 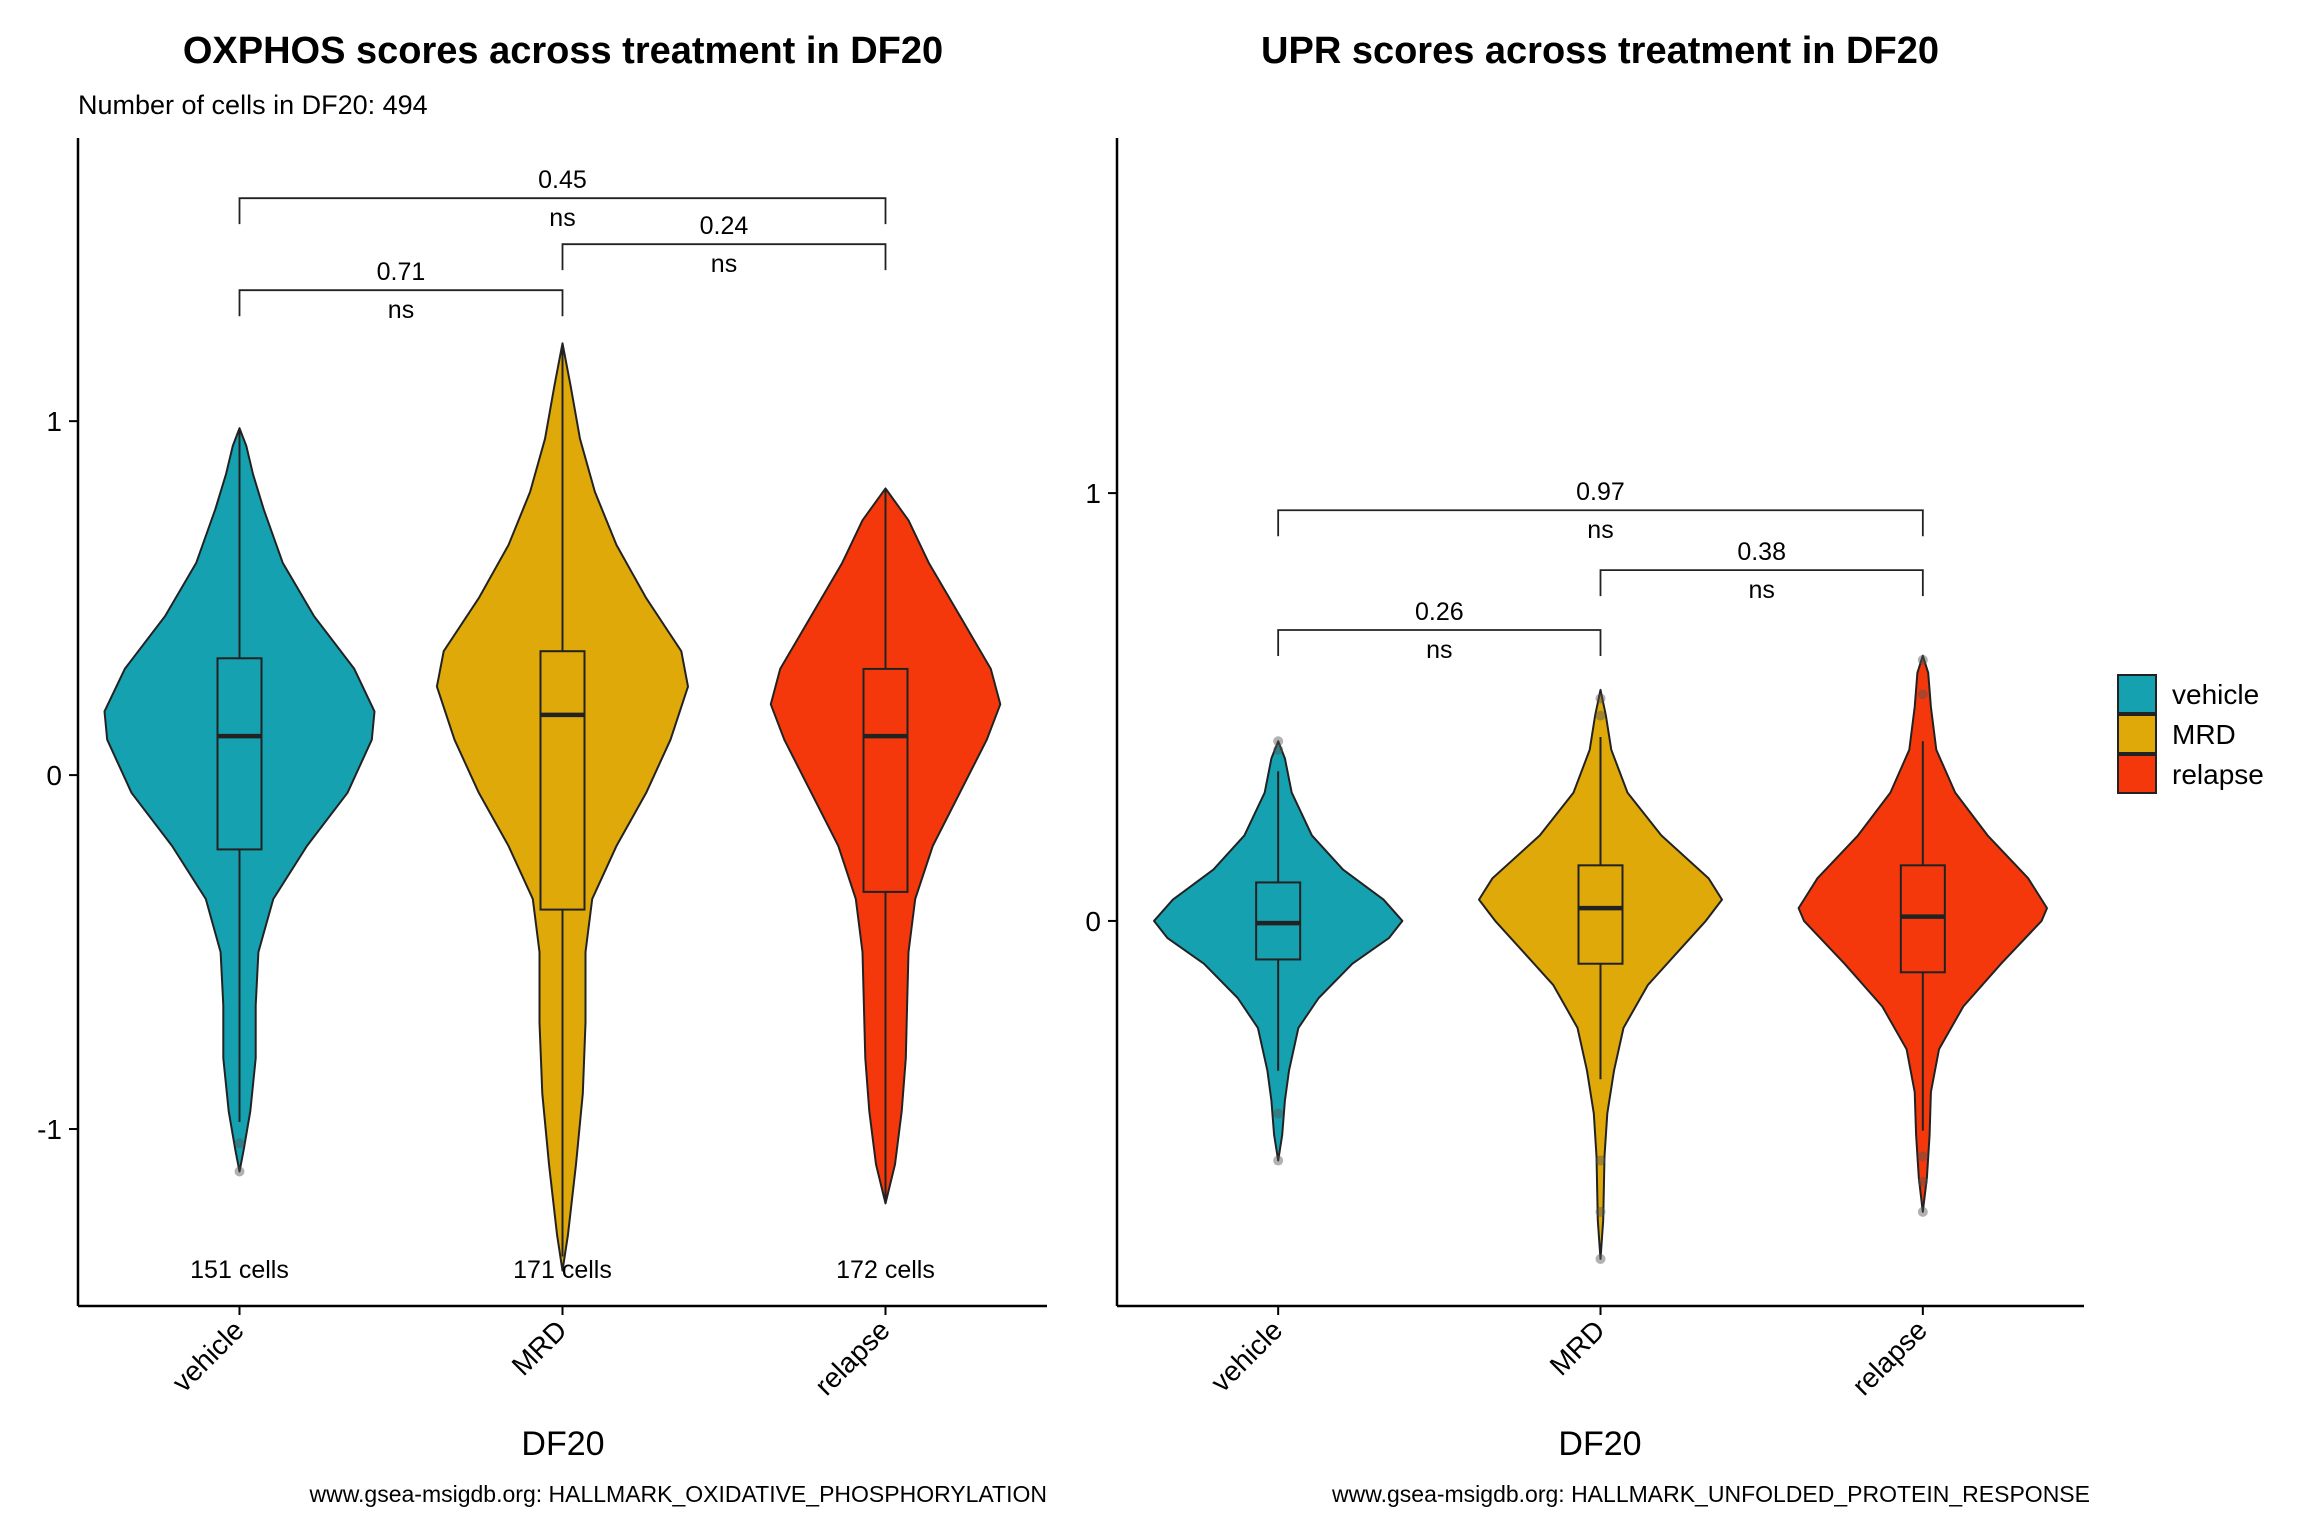 What do you see at coordinates (1600, 914) in the screenshot?
I see `upr-box-mrd` at bounding box center [1600, 914].